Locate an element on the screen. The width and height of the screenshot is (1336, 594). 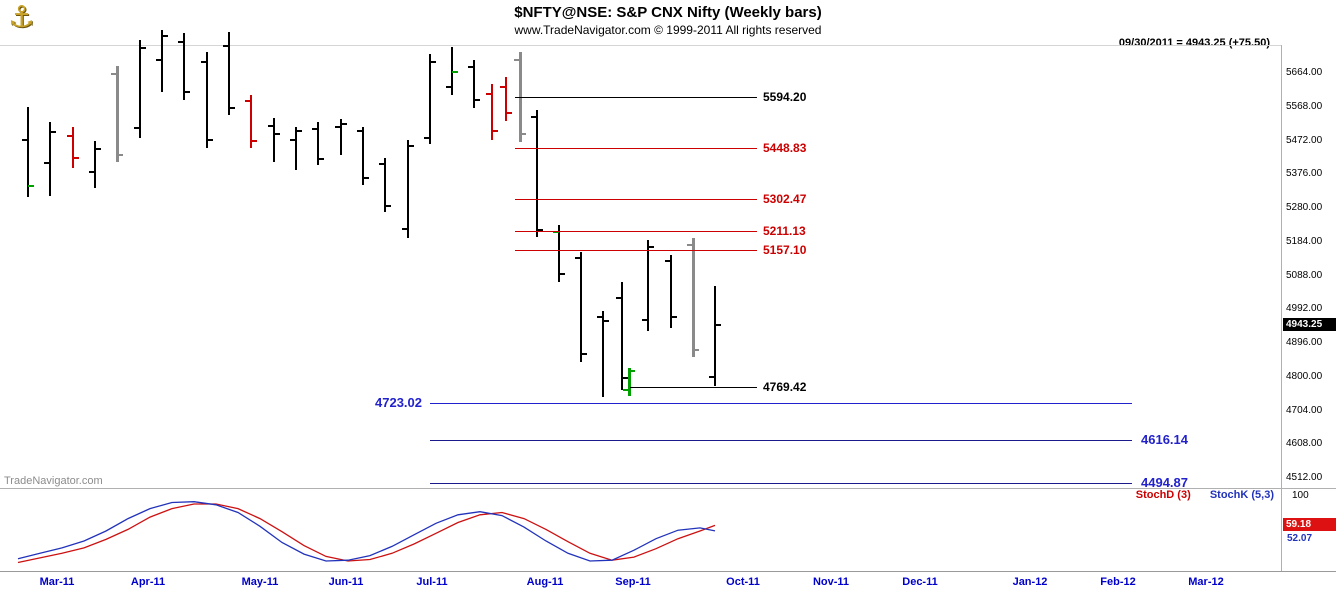
price-axis-label: 4512.00 is located at coordinates (1304, 477).